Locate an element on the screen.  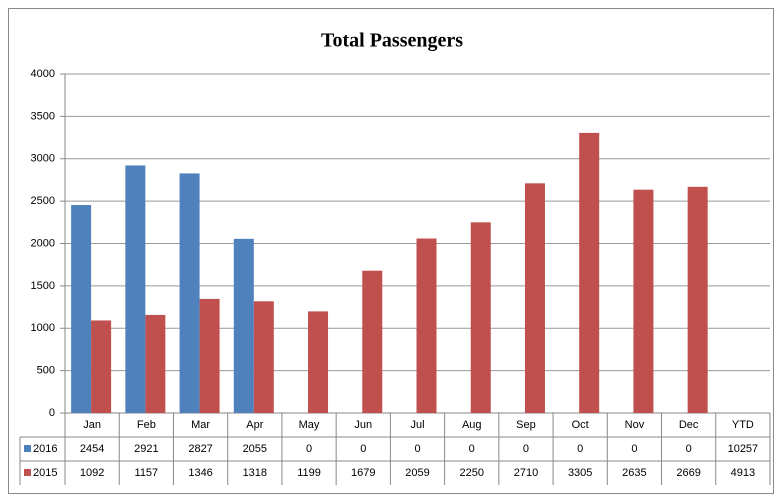
x-tick-label: Aug is located at coordinates (472, 425).